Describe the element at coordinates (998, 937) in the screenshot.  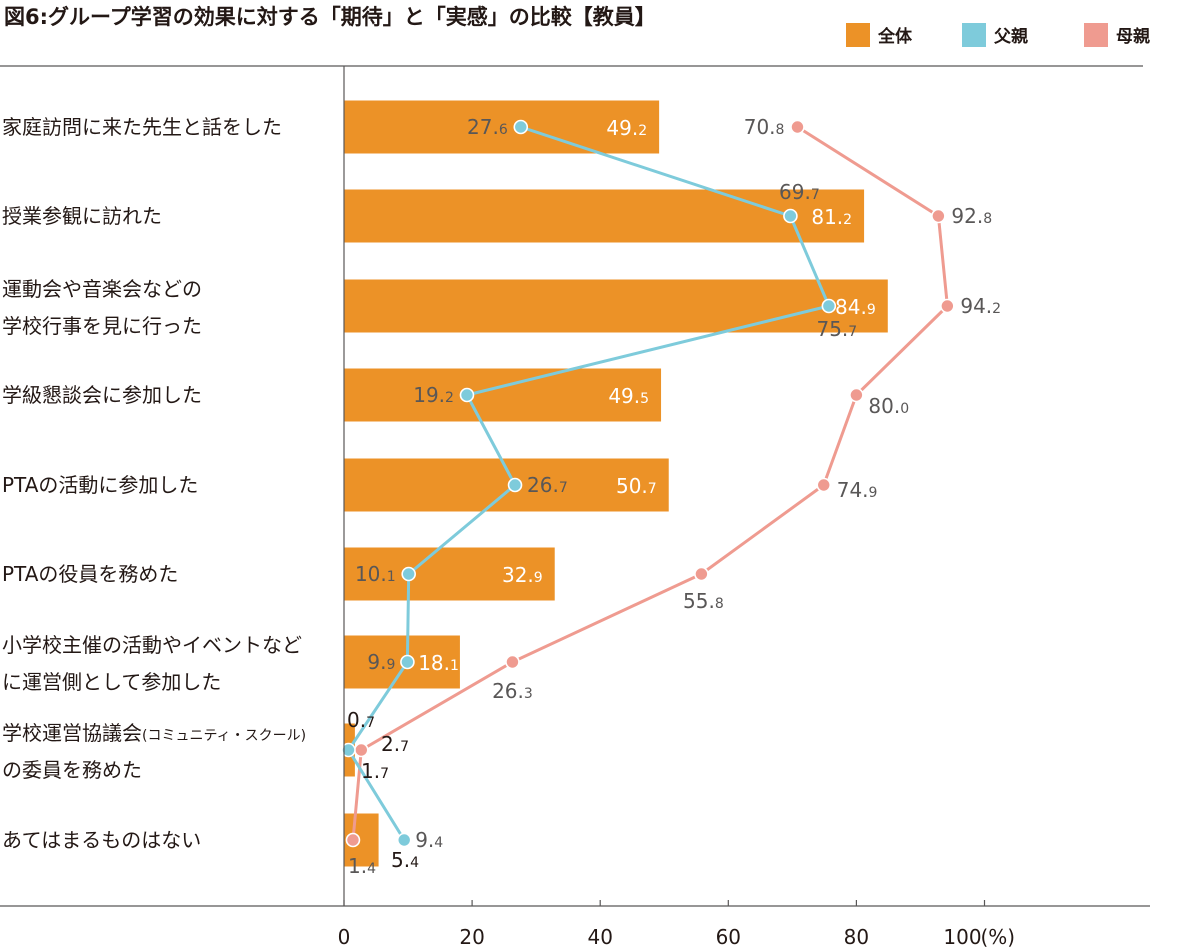
I see `x-unit-label: (%)` at that location.